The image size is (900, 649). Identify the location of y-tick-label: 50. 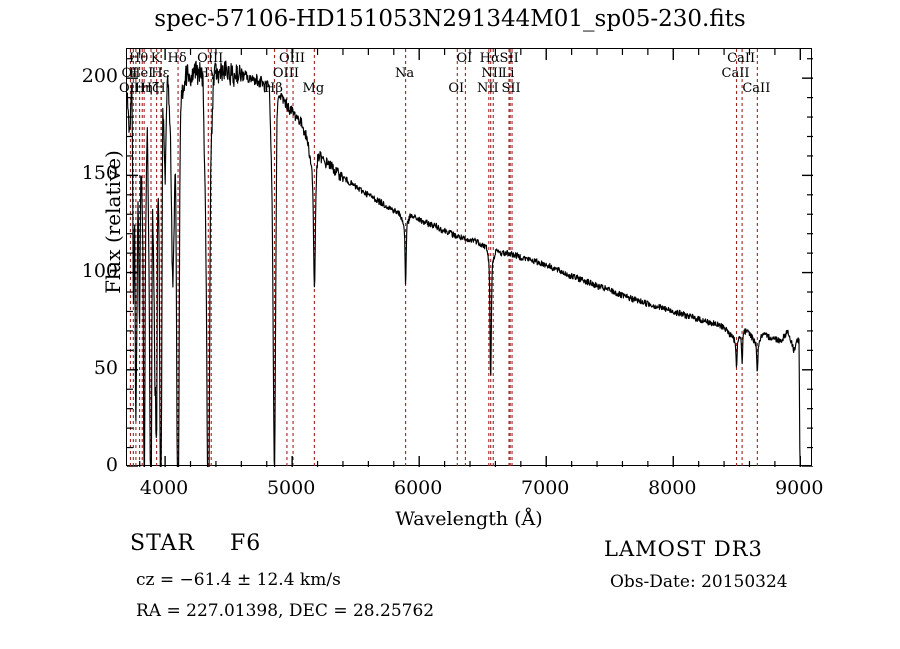
(105, 367).